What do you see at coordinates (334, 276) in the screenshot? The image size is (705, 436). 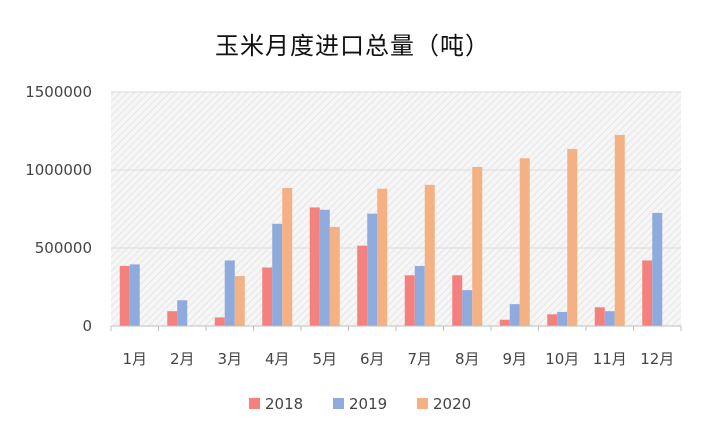 I see `bar-2020-5月` at bounding box center [334, 276].